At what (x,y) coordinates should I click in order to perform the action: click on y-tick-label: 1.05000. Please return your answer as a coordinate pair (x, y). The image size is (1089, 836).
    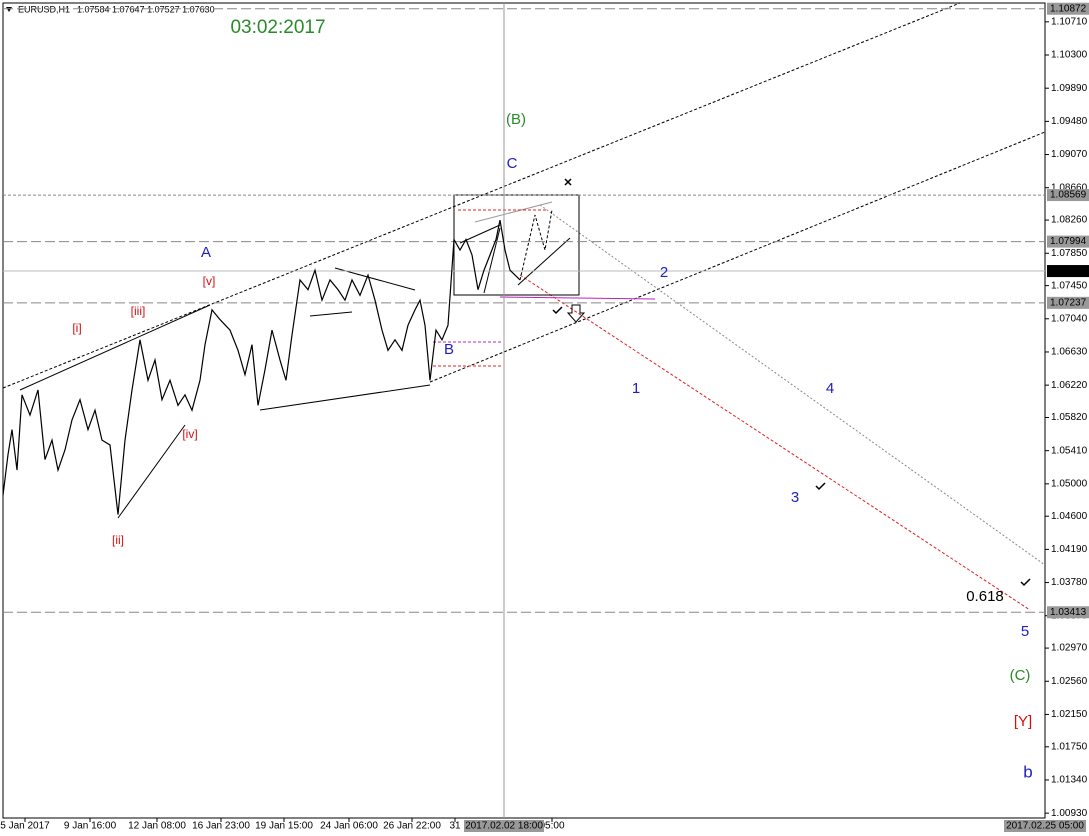
    Looking at the image, I should click on (1069, 483).